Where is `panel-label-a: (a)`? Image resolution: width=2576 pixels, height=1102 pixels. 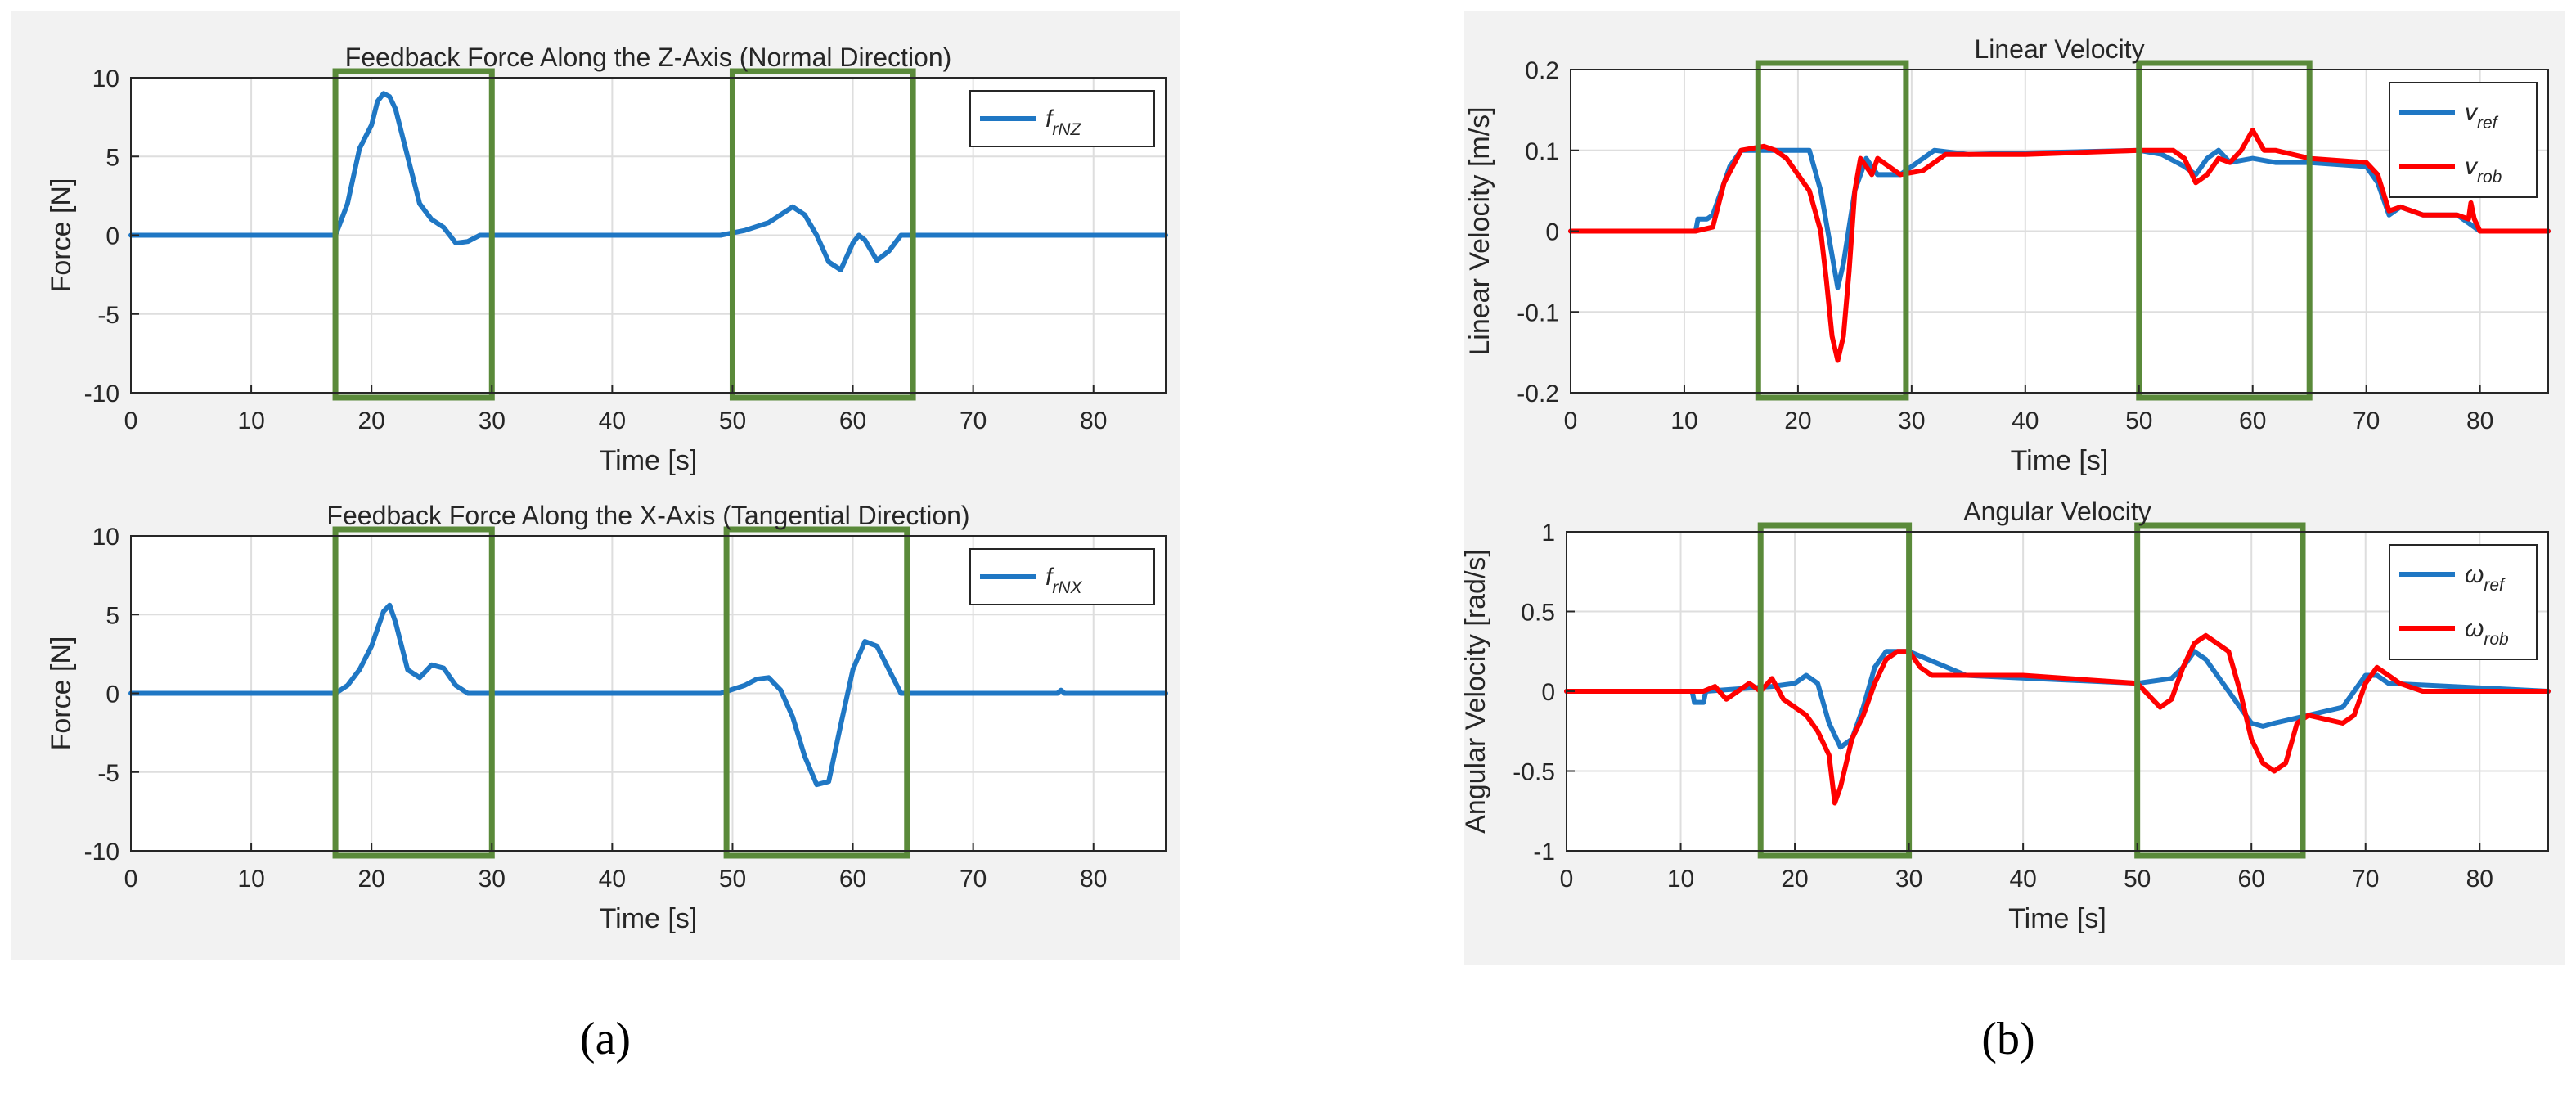
panel-label-a: (a) is located at coordinates (605, 1039).